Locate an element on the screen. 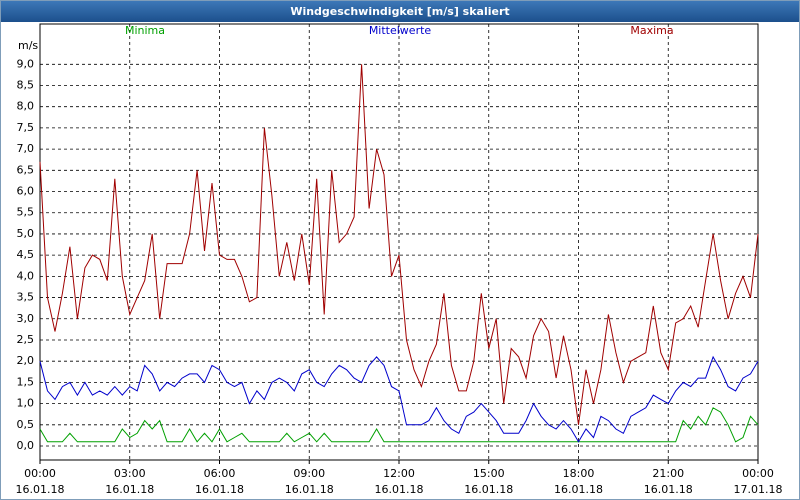  y-tick-label: 4,0 is located at coordinates (26, 275).